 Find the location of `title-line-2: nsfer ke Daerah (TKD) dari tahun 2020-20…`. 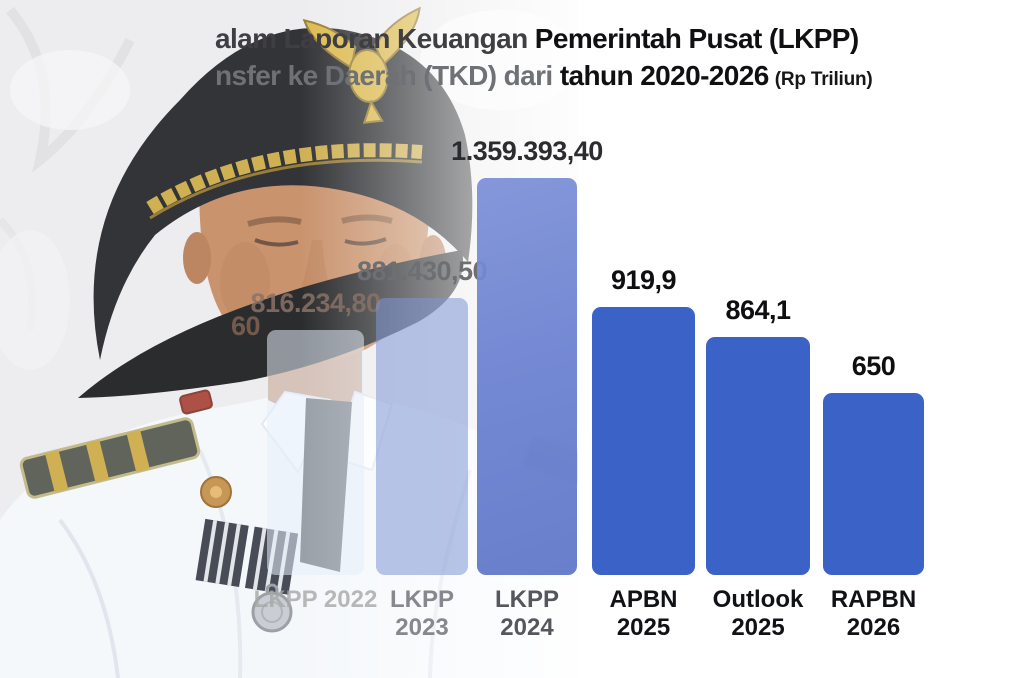

title-line-2: nsfer ke Daerah (TKD) dari tahun 2020-20… is located at coordinates (544, 77).